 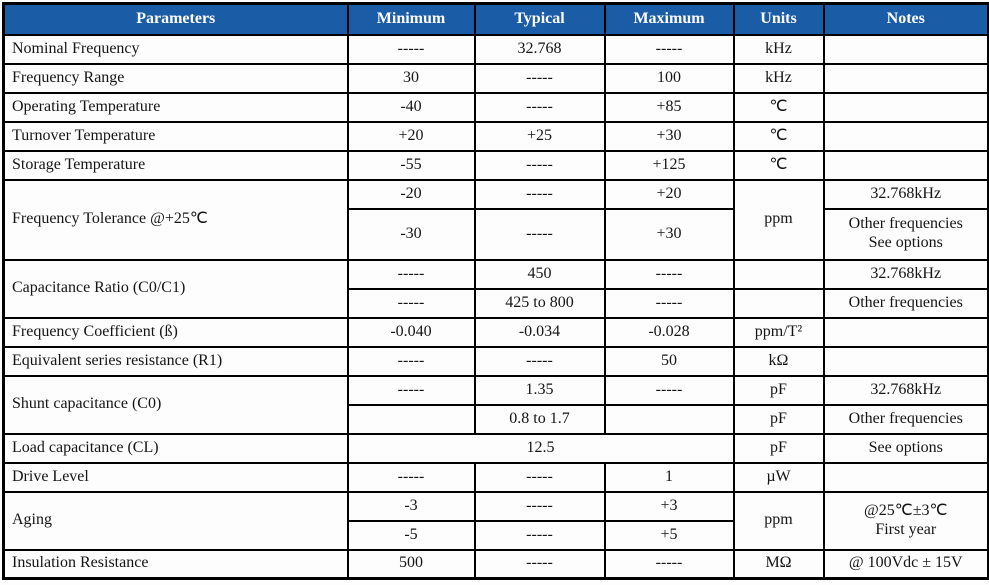 What do you see at coordinates (669, 165) in the screenshot?
I see `maximum-cell: +125` at bounding box center [669, 165].